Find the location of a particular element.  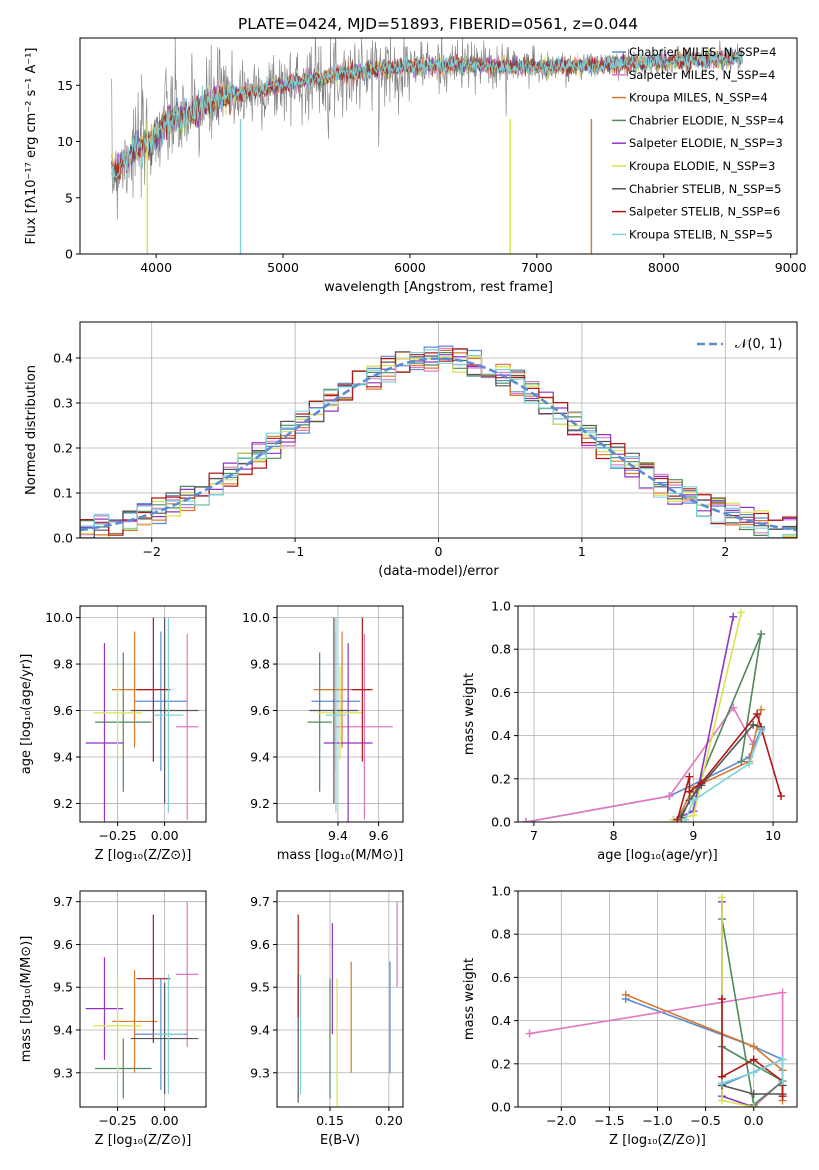

x-axis-label: mass [log₁₀(M/M⊙)] is located at coordinates (340, 855).